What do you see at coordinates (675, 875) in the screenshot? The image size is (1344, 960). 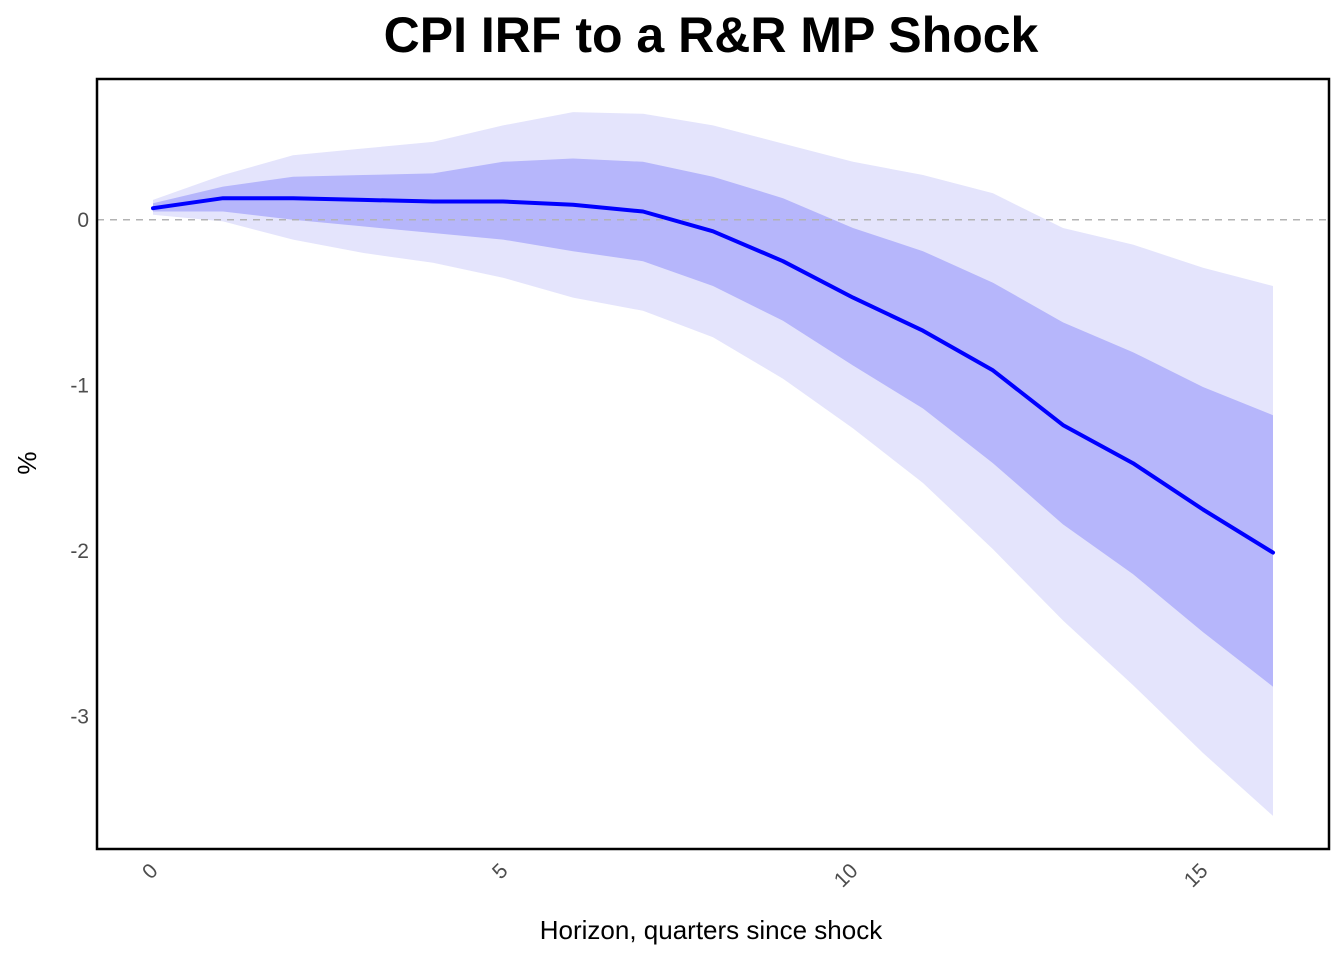 I see `x-axis-ticks: 0 5 10 15` at bounding box center [675, 875].